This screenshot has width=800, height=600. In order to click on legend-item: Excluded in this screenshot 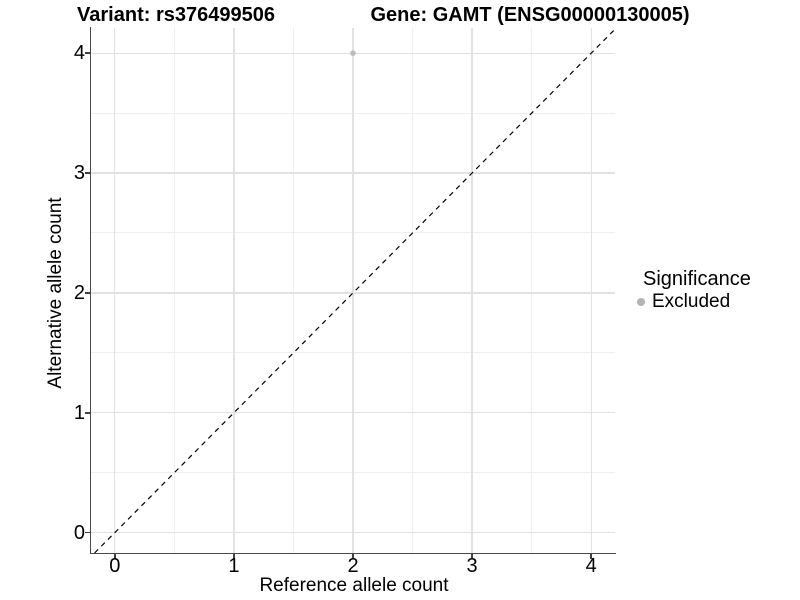, I will do `click(690, 302)`.